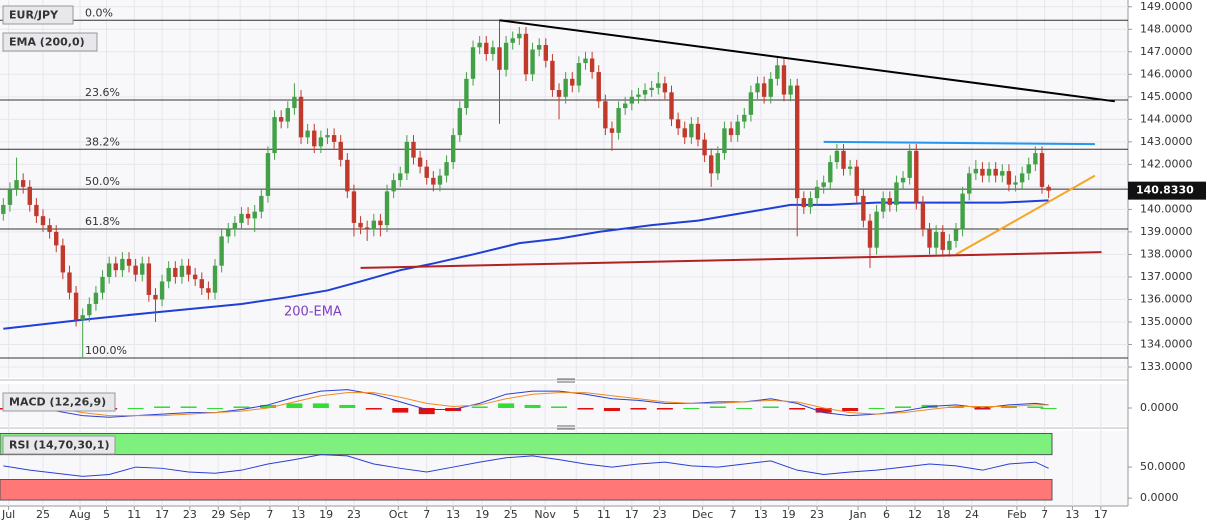  I want to click on x-tick-label: Jan, so click(858, 514).